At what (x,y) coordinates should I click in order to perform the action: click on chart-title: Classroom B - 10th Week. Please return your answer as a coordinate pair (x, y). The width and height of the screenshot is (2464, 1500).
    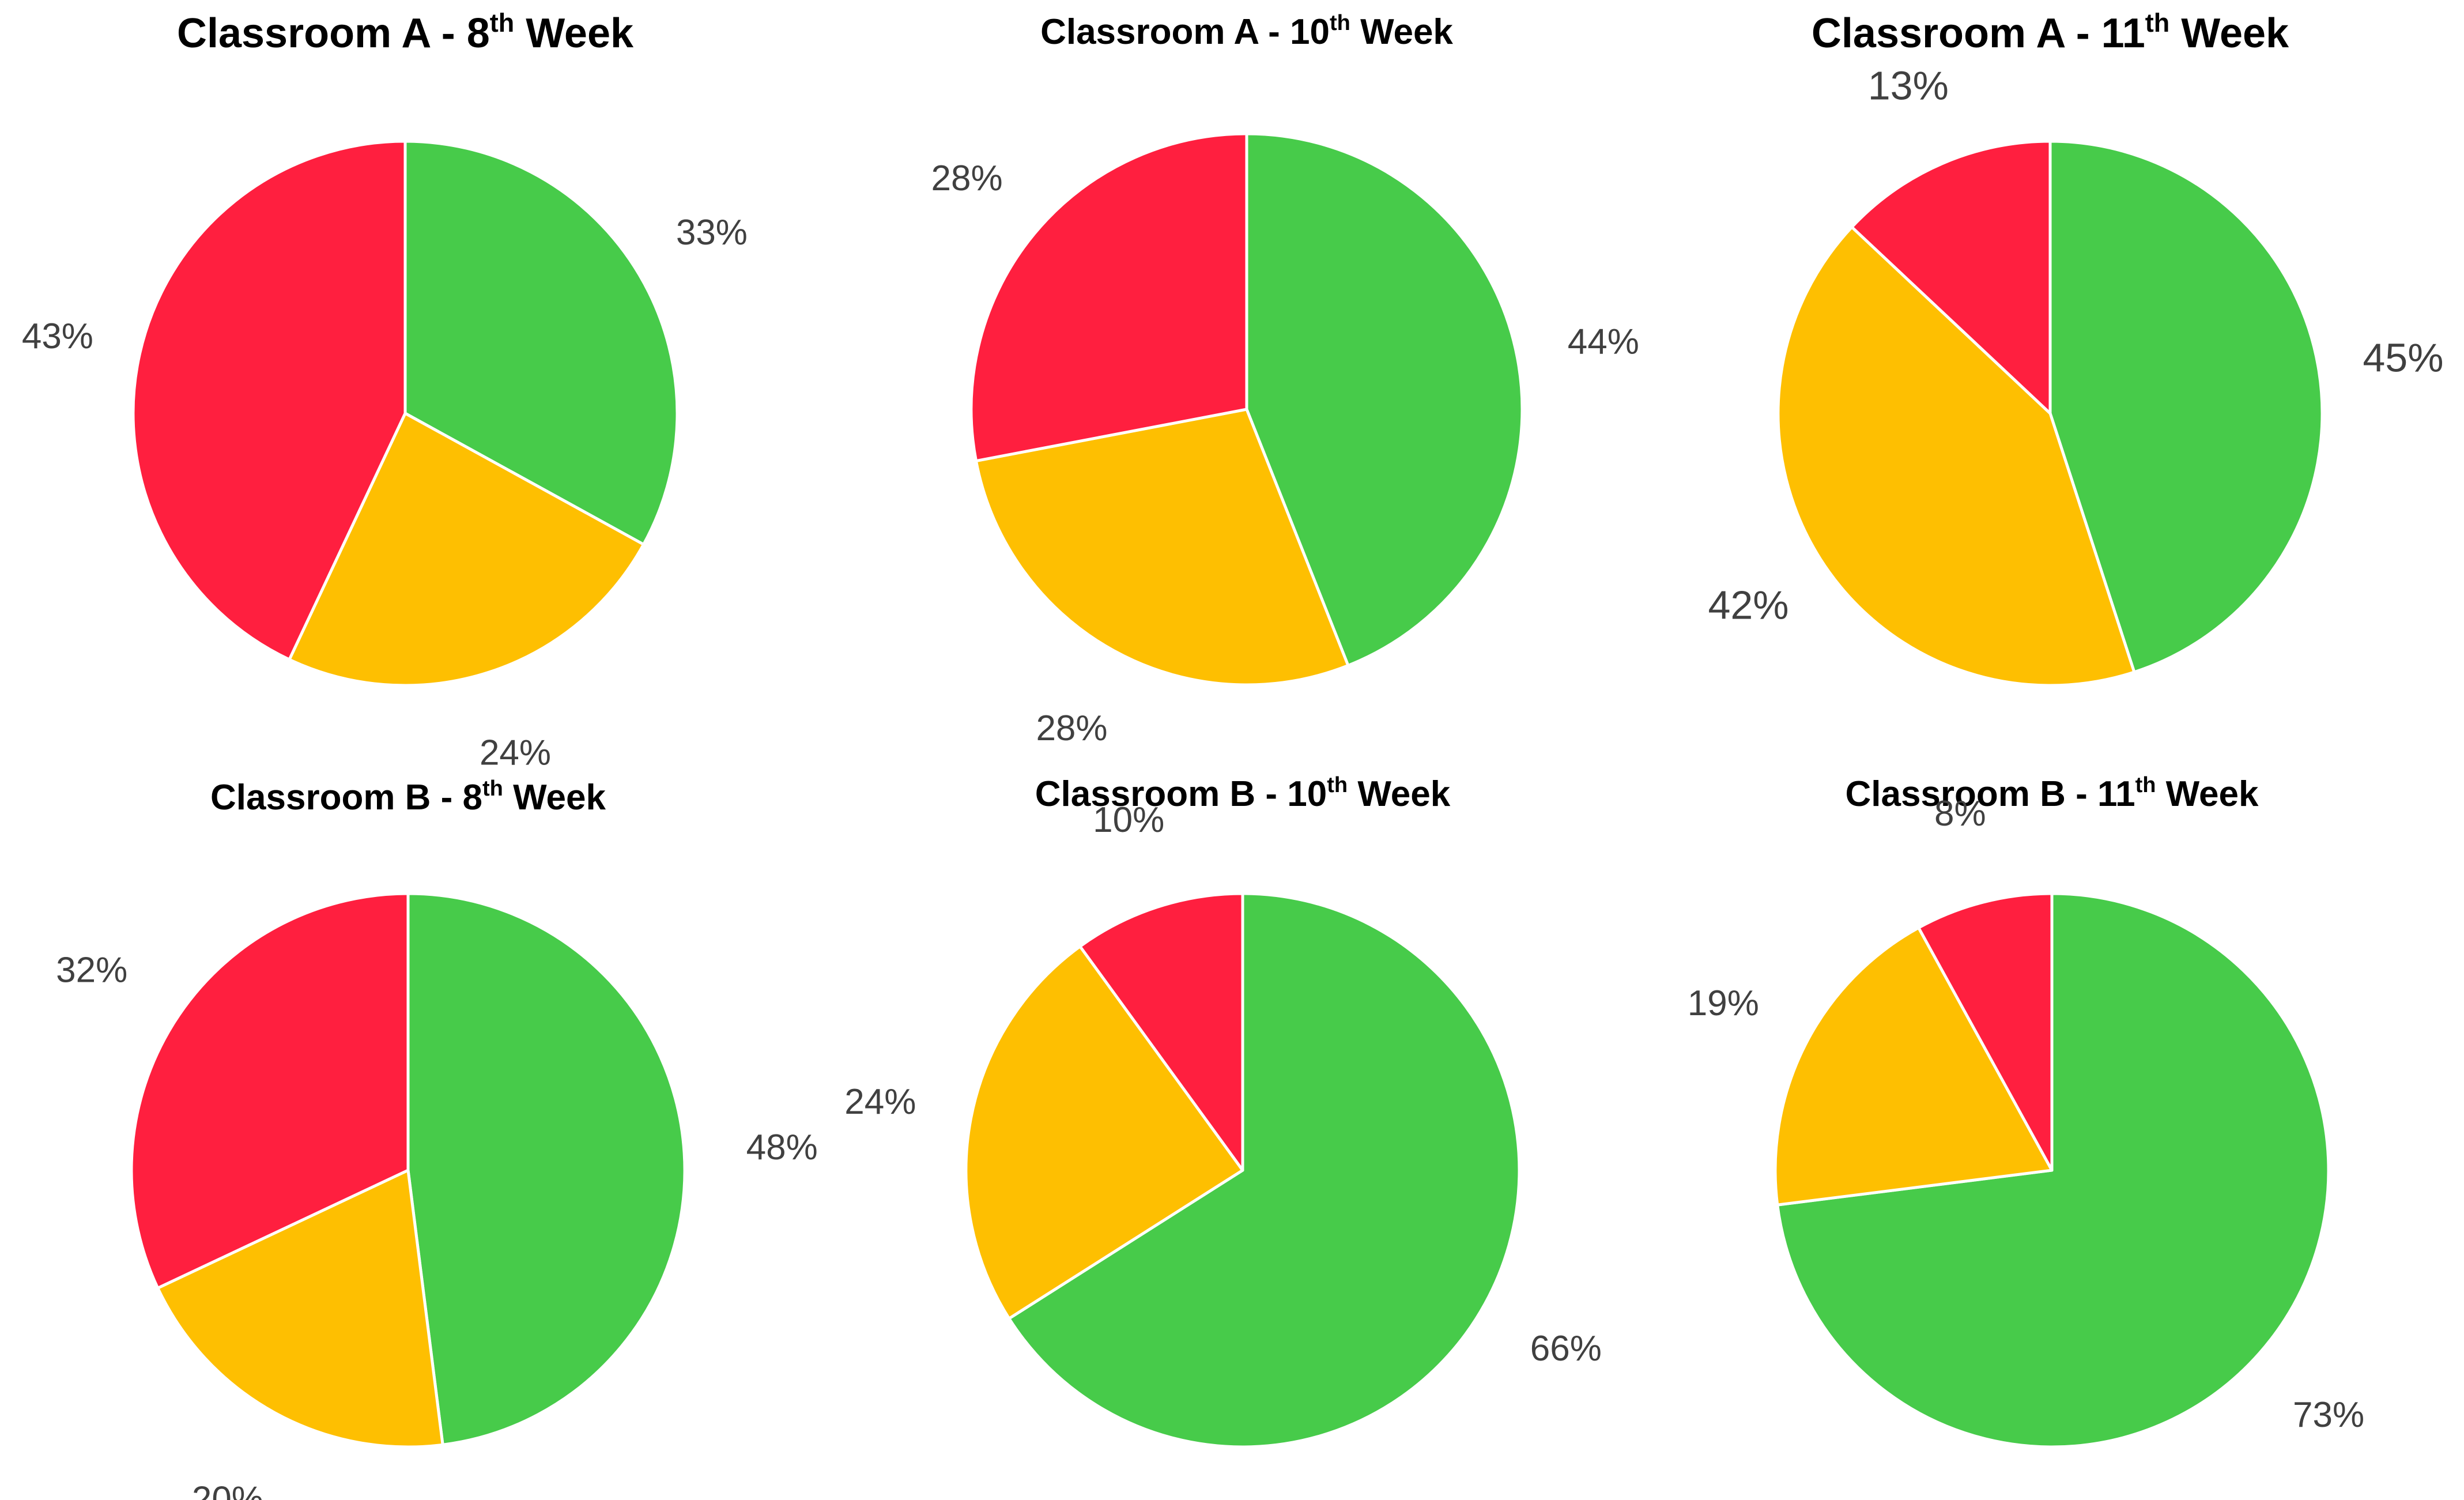
    Looking at the image, I should click on (1243, 793).